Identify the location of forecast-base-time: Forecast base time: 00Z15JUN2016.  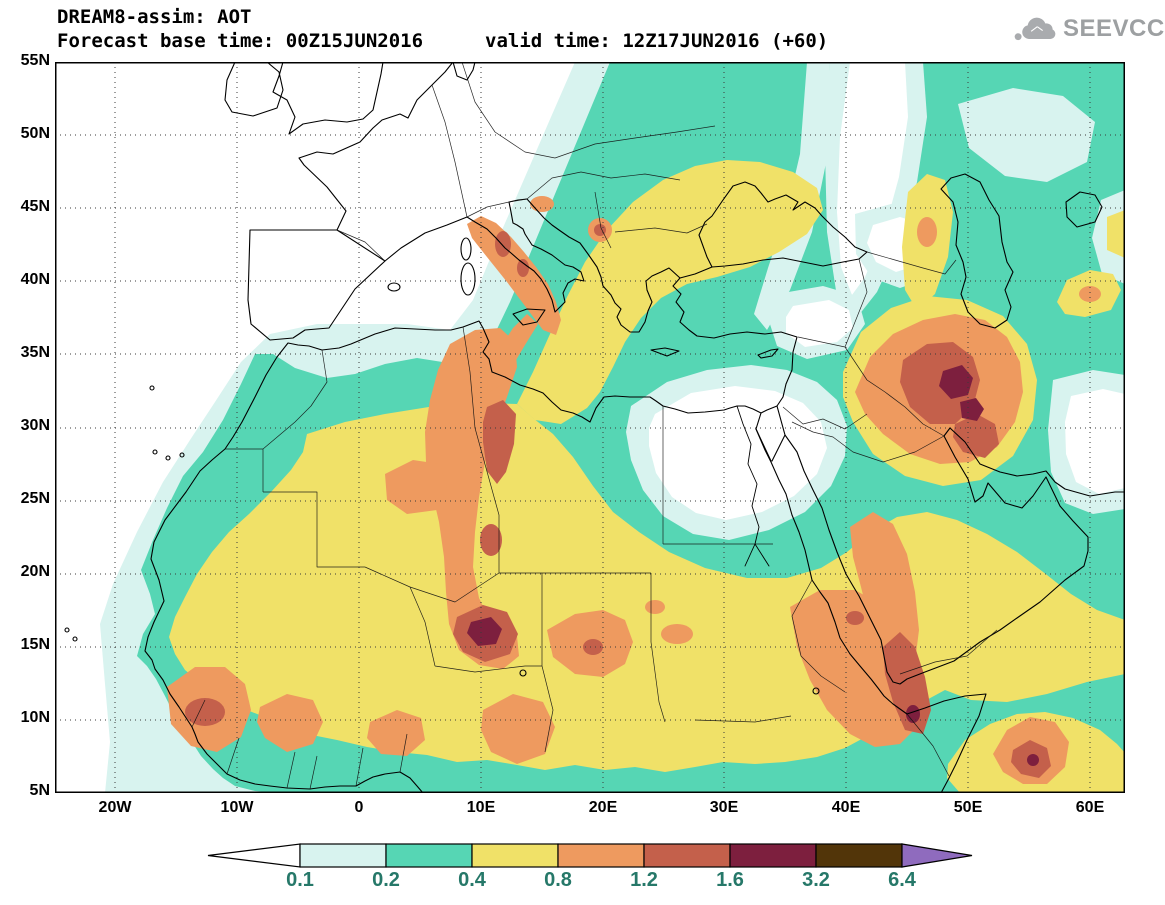
(240, 41).